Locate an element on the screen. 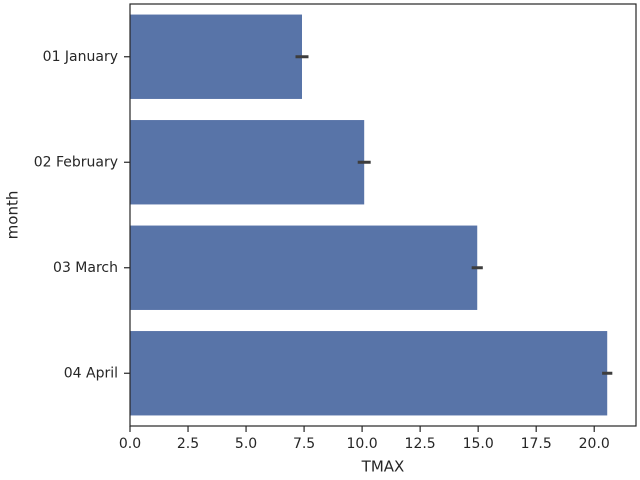 The width and height of the screenshot is (640, 480). x-tick-label: 0.0 is located at coordinates (130, 444).